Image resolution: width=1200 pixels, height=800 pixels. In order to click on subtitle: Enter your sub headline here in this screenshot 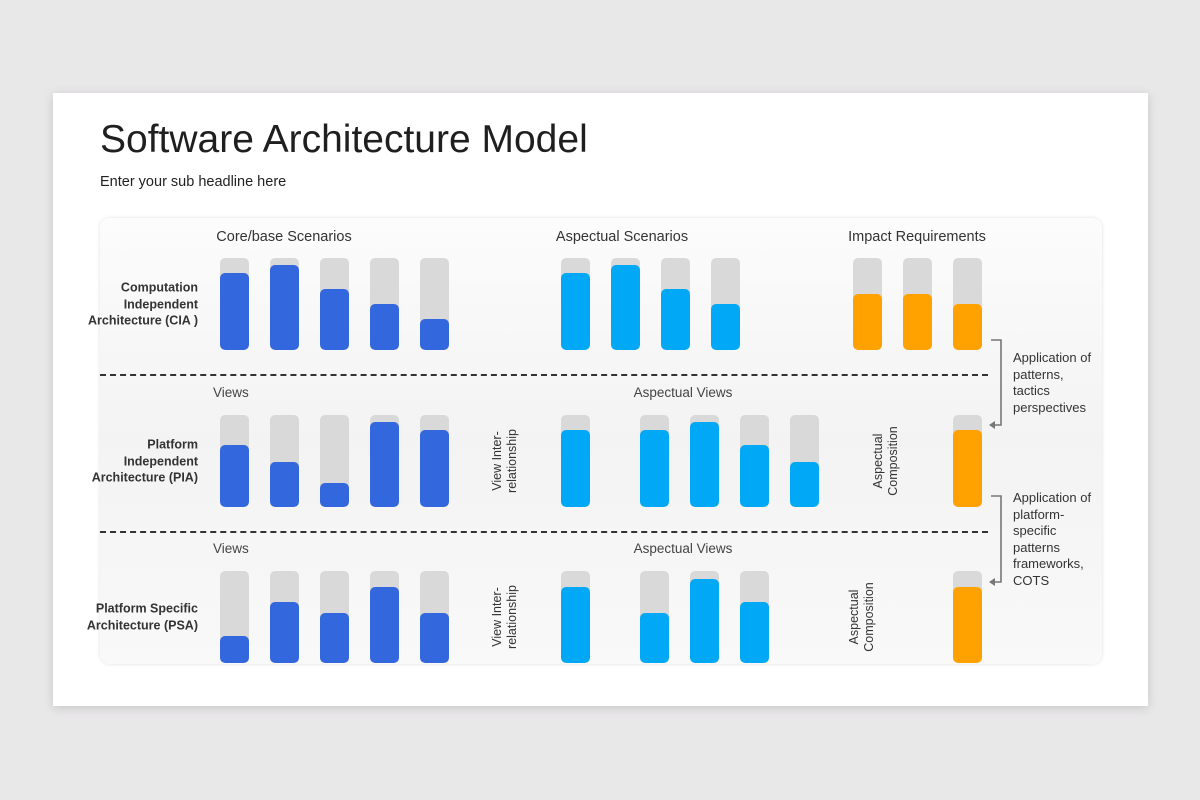, I will do `click(193, 182)`.